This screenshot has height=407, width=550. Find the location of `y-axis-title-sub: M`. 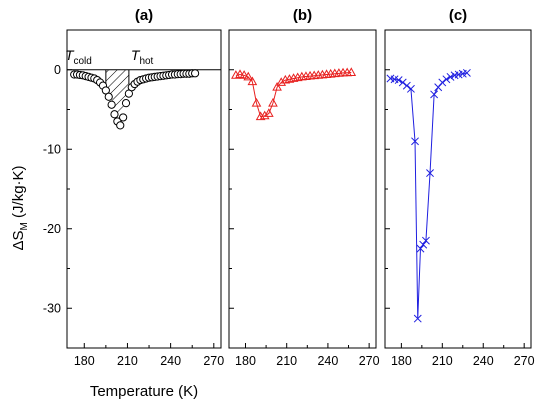

y-axis-title-sub: M is located at coordinates (24, 226).